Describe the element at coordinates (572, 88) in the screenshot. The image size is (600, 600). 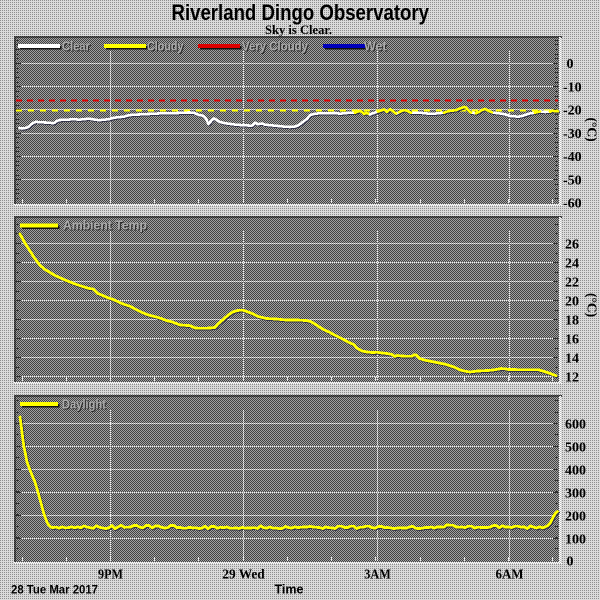
I see `svg-text: -10` at that location.